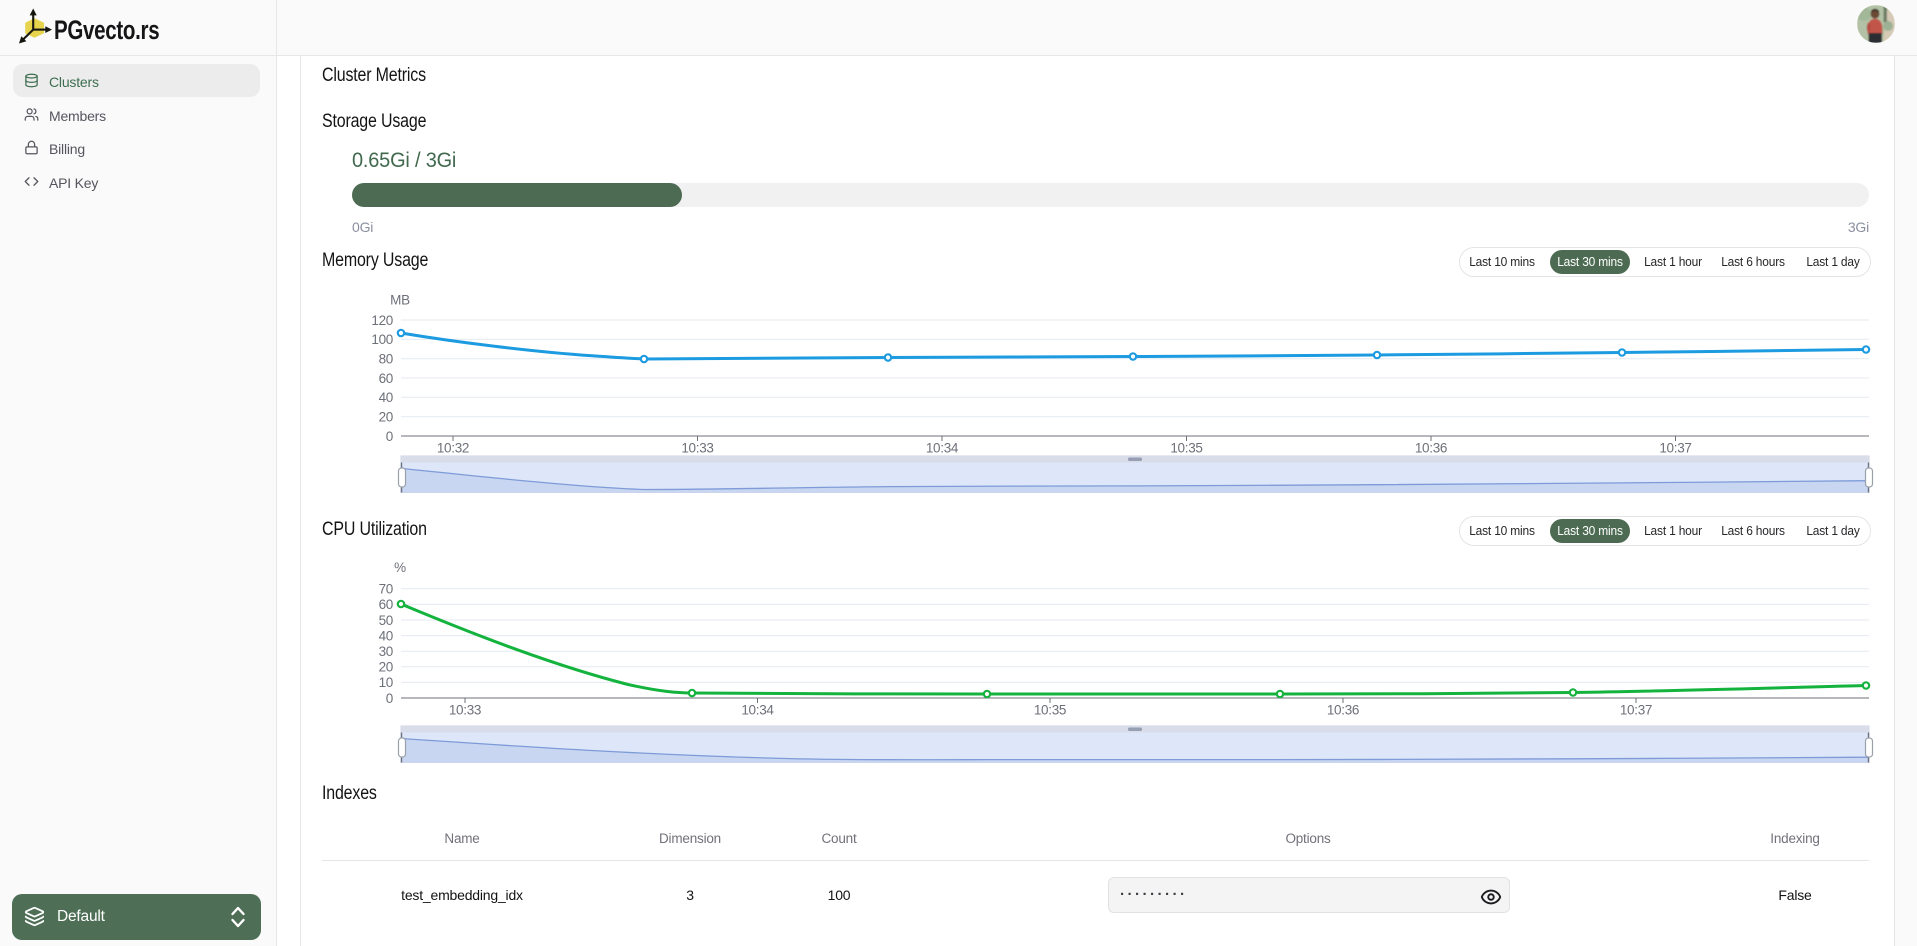 The image size is (1917, 946). Describe the element at coordinates (386, 682) in the screenshot. I see `svg-text: 10` at that location.